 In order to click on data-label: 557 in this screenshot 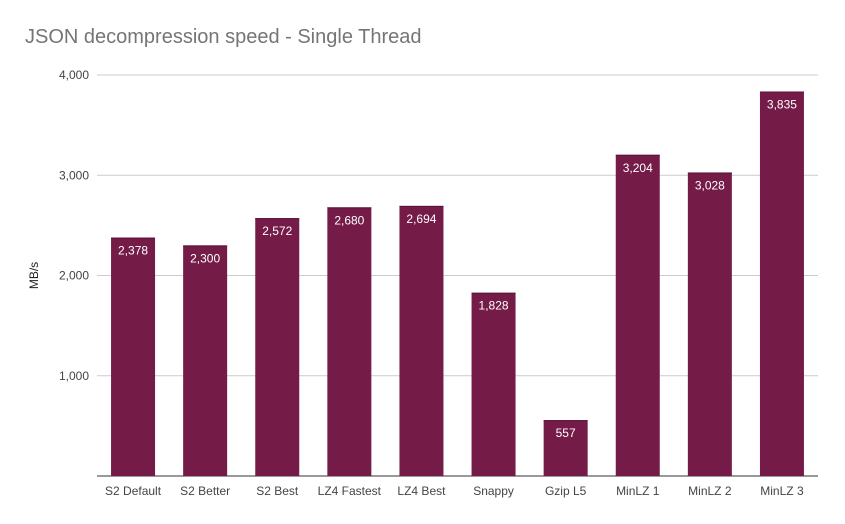, I will do `click(566, 433)`.